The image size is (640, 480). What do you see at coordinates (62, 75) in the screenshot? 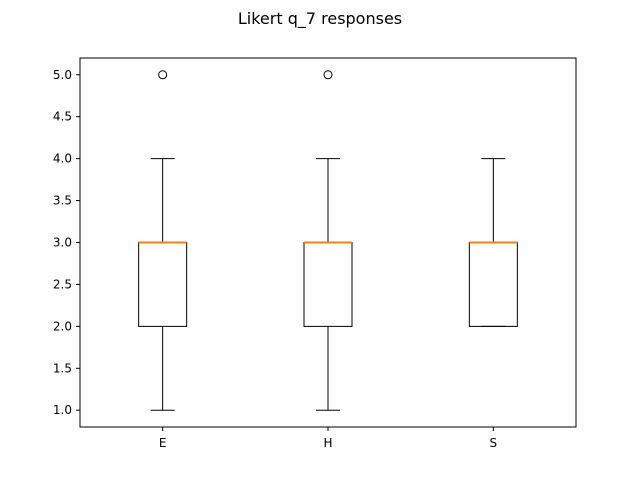
I see `y-tick-label: 5.0` at bounding box center [62, 75].